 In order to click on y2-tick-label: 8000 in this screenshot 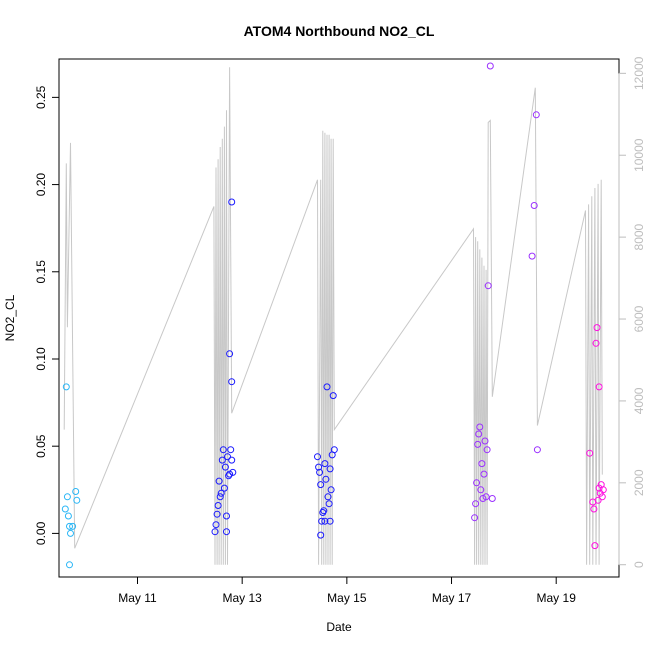, I will do `click(639, 236)`.